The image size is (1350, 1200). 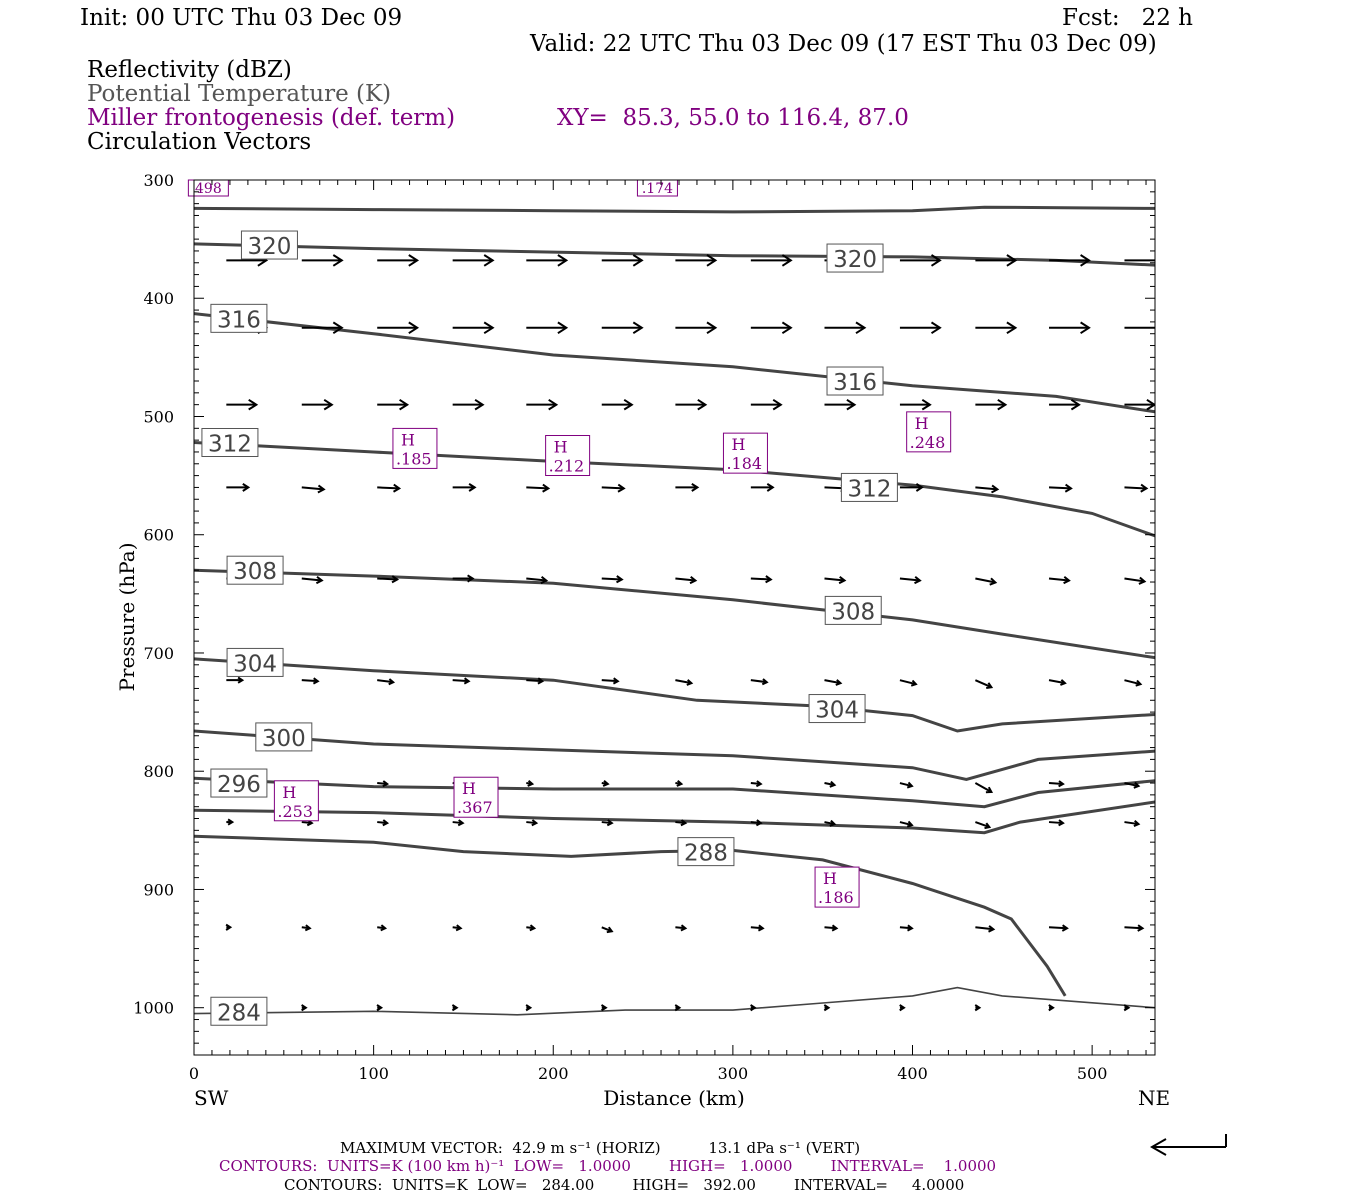 I want to click on cross-section-xy: XY= 85.3, 55.0 to 116.4, 87.0, so click(x=733, y=118).